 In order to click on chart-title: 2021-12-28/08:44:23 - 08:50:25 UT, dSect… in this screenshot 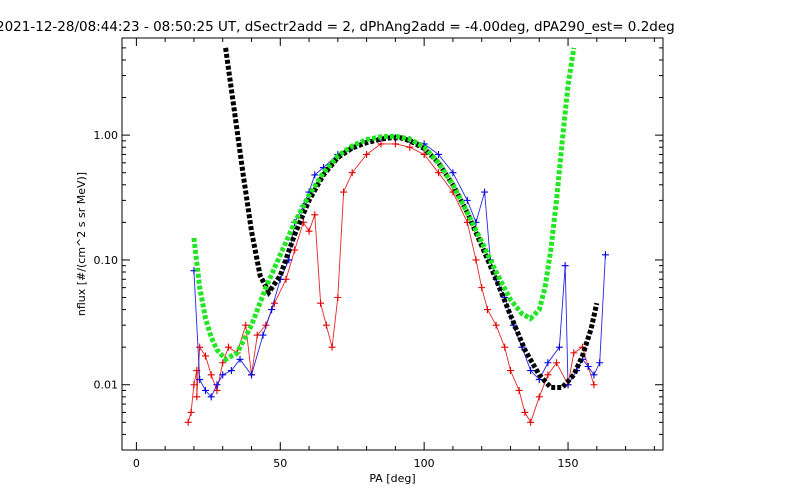, I will do `click(337, 27)`.